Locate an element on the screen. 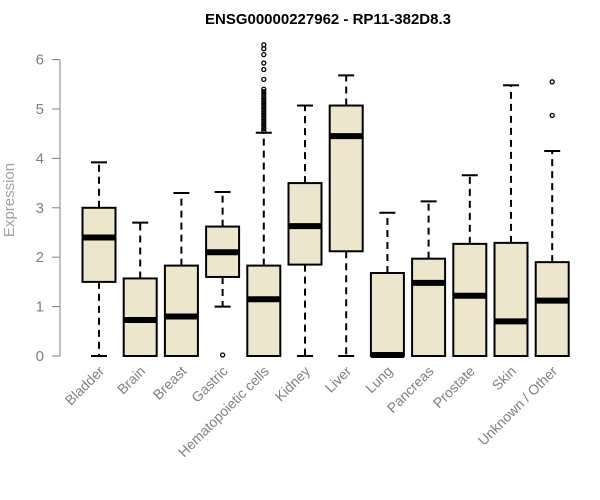 This screenshot has height=500, width=600. y-tick-label: 1 is located at coordinates (40, 307).